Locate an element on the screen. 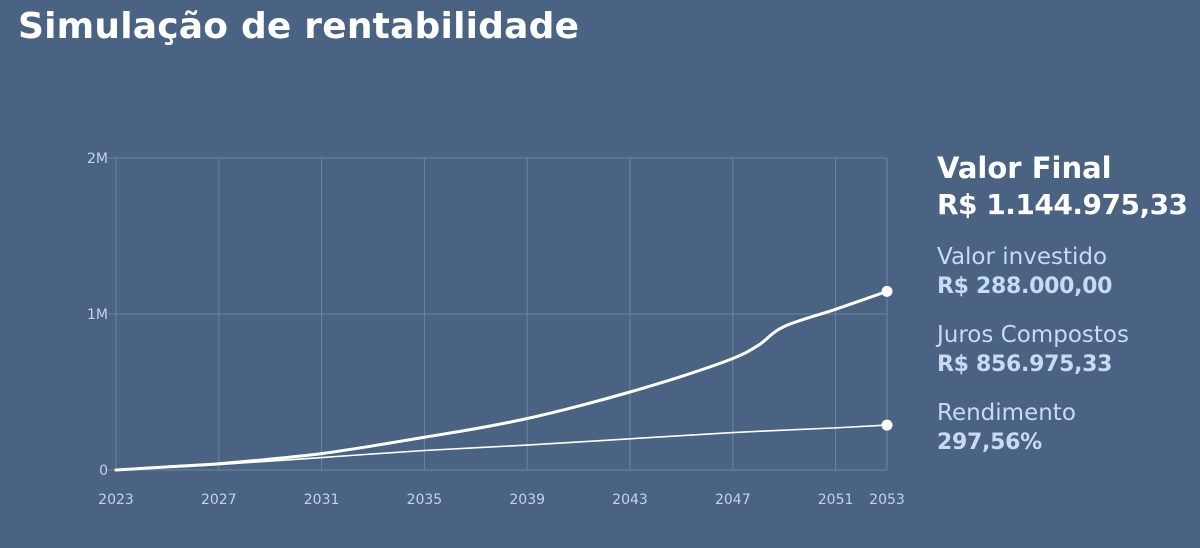 The image size is (1200, 548). invested-amount: R$ 288.000,00 is located at coordinates (1025, 286).